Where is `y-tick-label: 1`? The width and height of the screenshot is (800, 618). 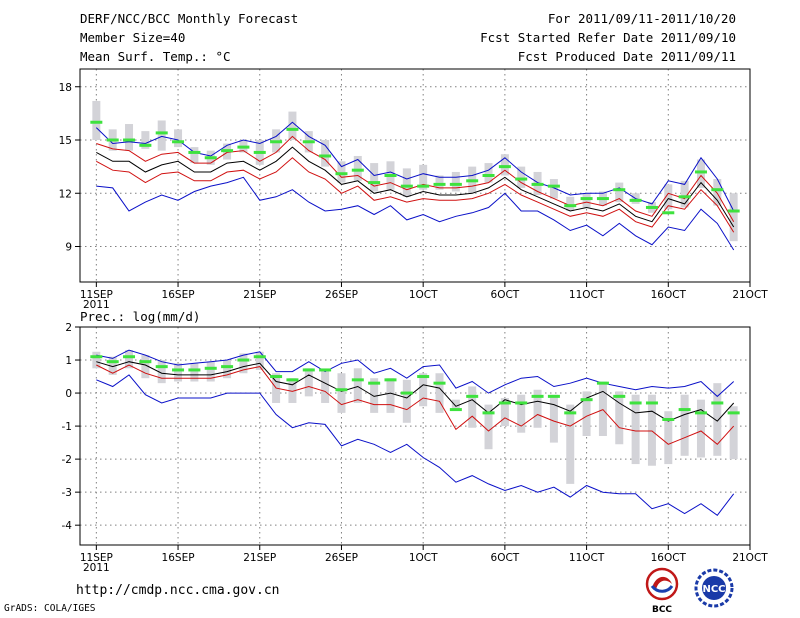
y-tick-label: 1 is located at coordinates (68, 361).